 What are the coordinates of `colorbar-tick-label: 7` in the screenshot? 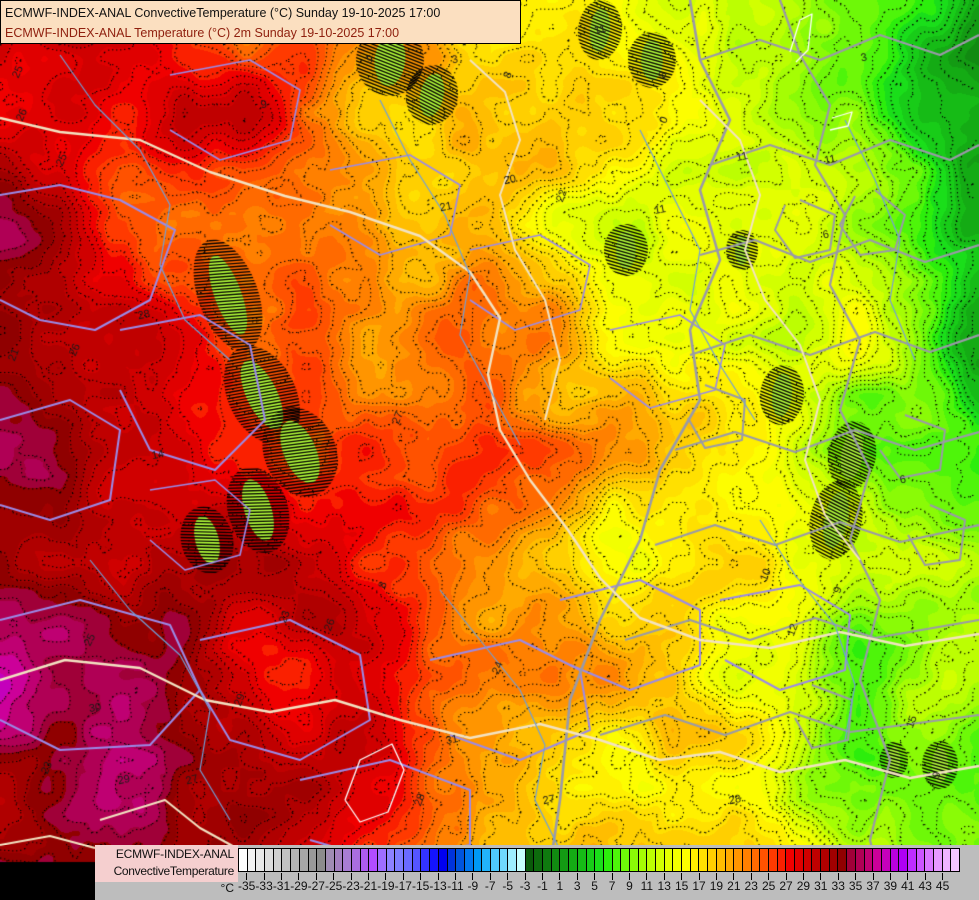 It's located at (612, 886).